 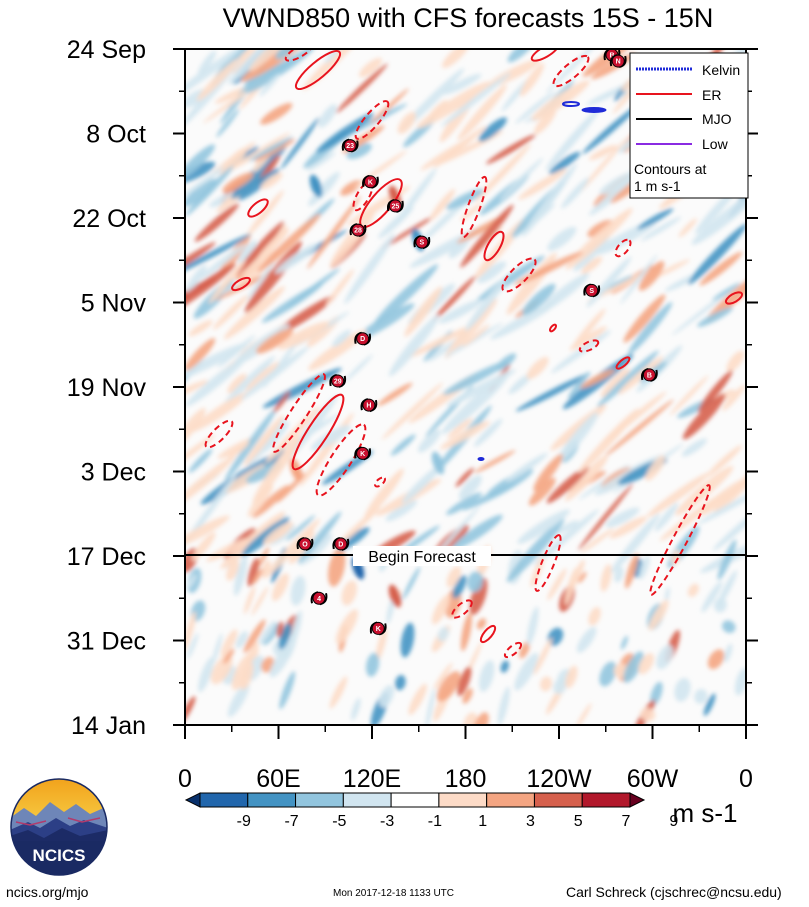 What do you see at coordinates (422, 243) in the screenshot?
I see `storm-label: S` at bounding box center [422, 243].